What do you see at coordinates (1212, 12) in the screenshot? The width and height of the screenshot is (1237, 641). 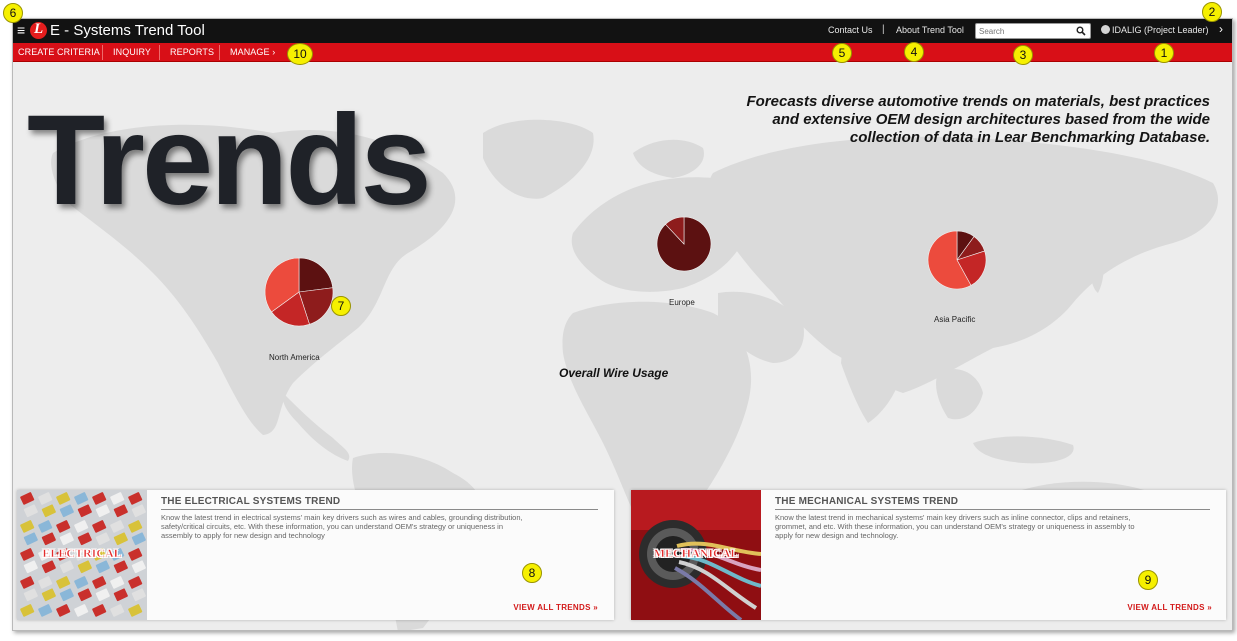 I see `callout-badge: 2` at bounding box center [1212, 12].